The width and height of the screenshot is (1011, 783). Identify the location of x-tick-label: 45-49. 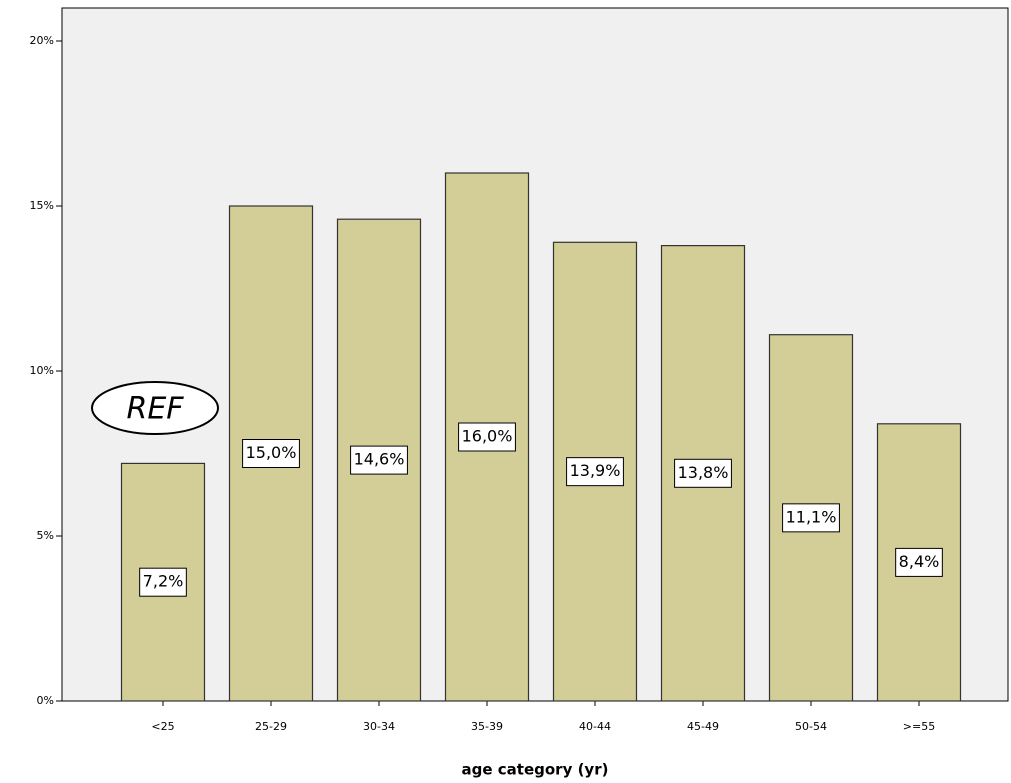
(703, 726).